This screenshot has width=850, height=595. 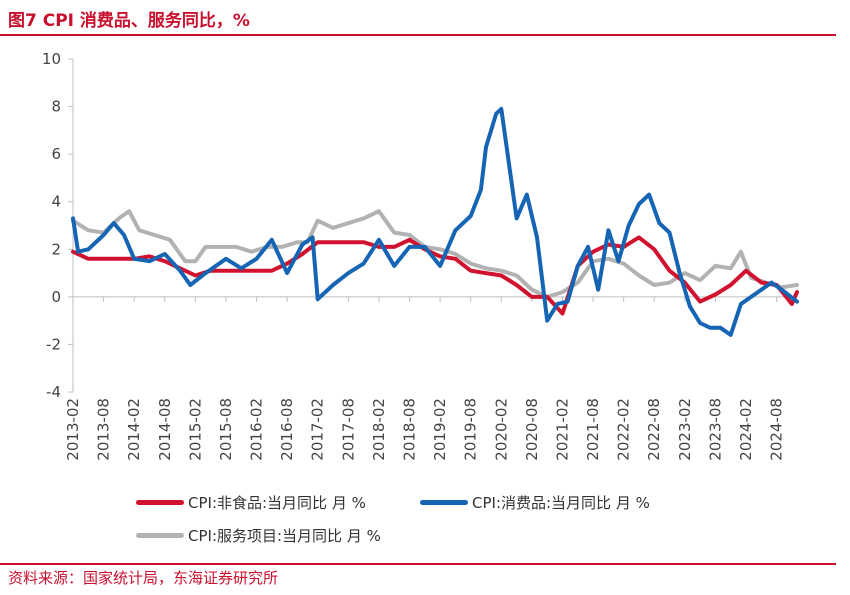 I want to click on title-rule, so click(x=418, y=35).